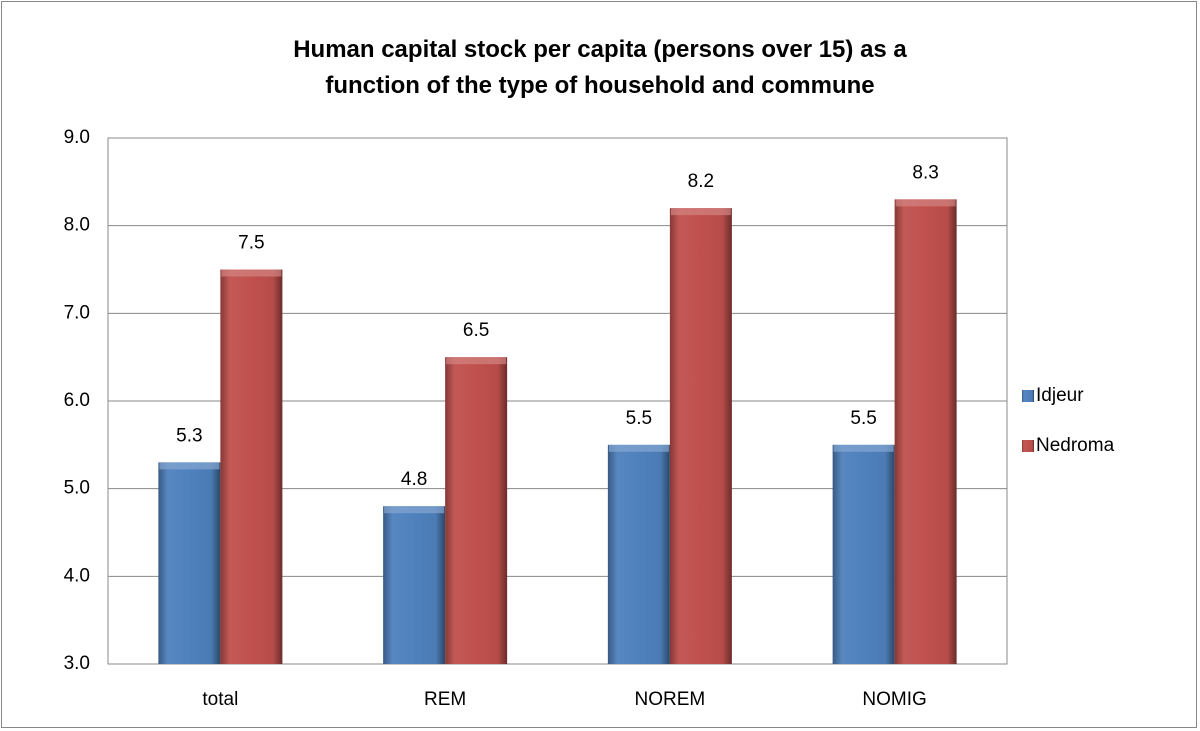 This screenshot has height=731, width=1200. What do you see at coordinates (476, 330) in the screenshot?
I see `data-label: 6.5` at bounding box center [476, 330].